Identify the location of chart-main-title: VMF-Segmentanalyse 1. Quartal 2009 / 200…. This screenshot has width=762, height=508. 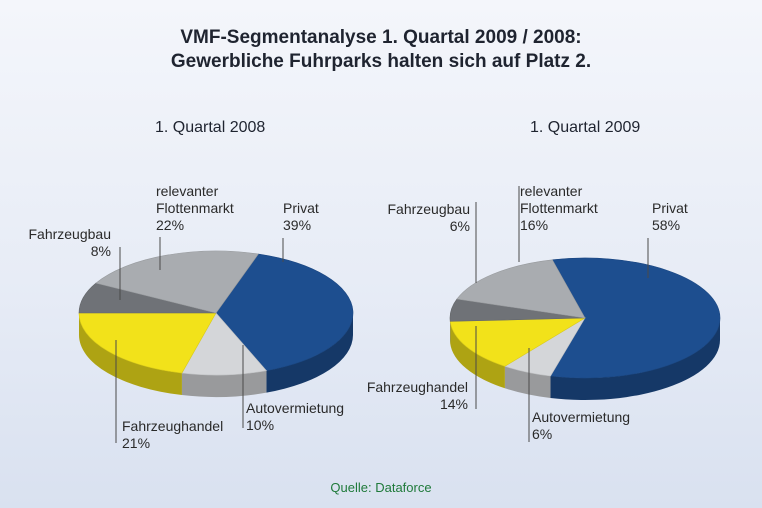
(381, 50).